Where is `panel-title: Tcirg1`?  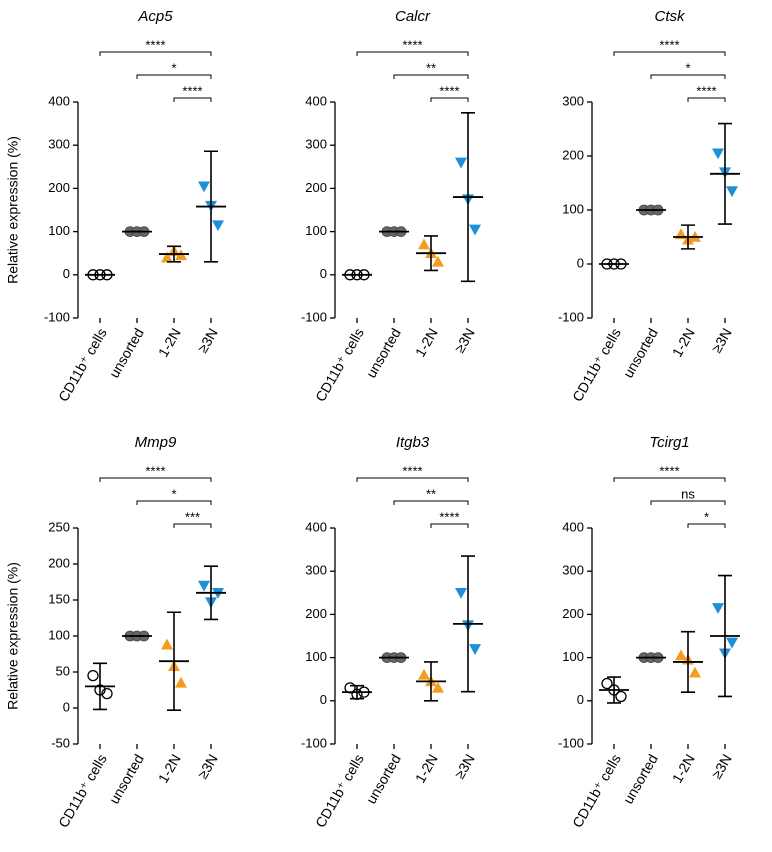 panel-title: Tcirg1 is located at coordinates (669, 442).